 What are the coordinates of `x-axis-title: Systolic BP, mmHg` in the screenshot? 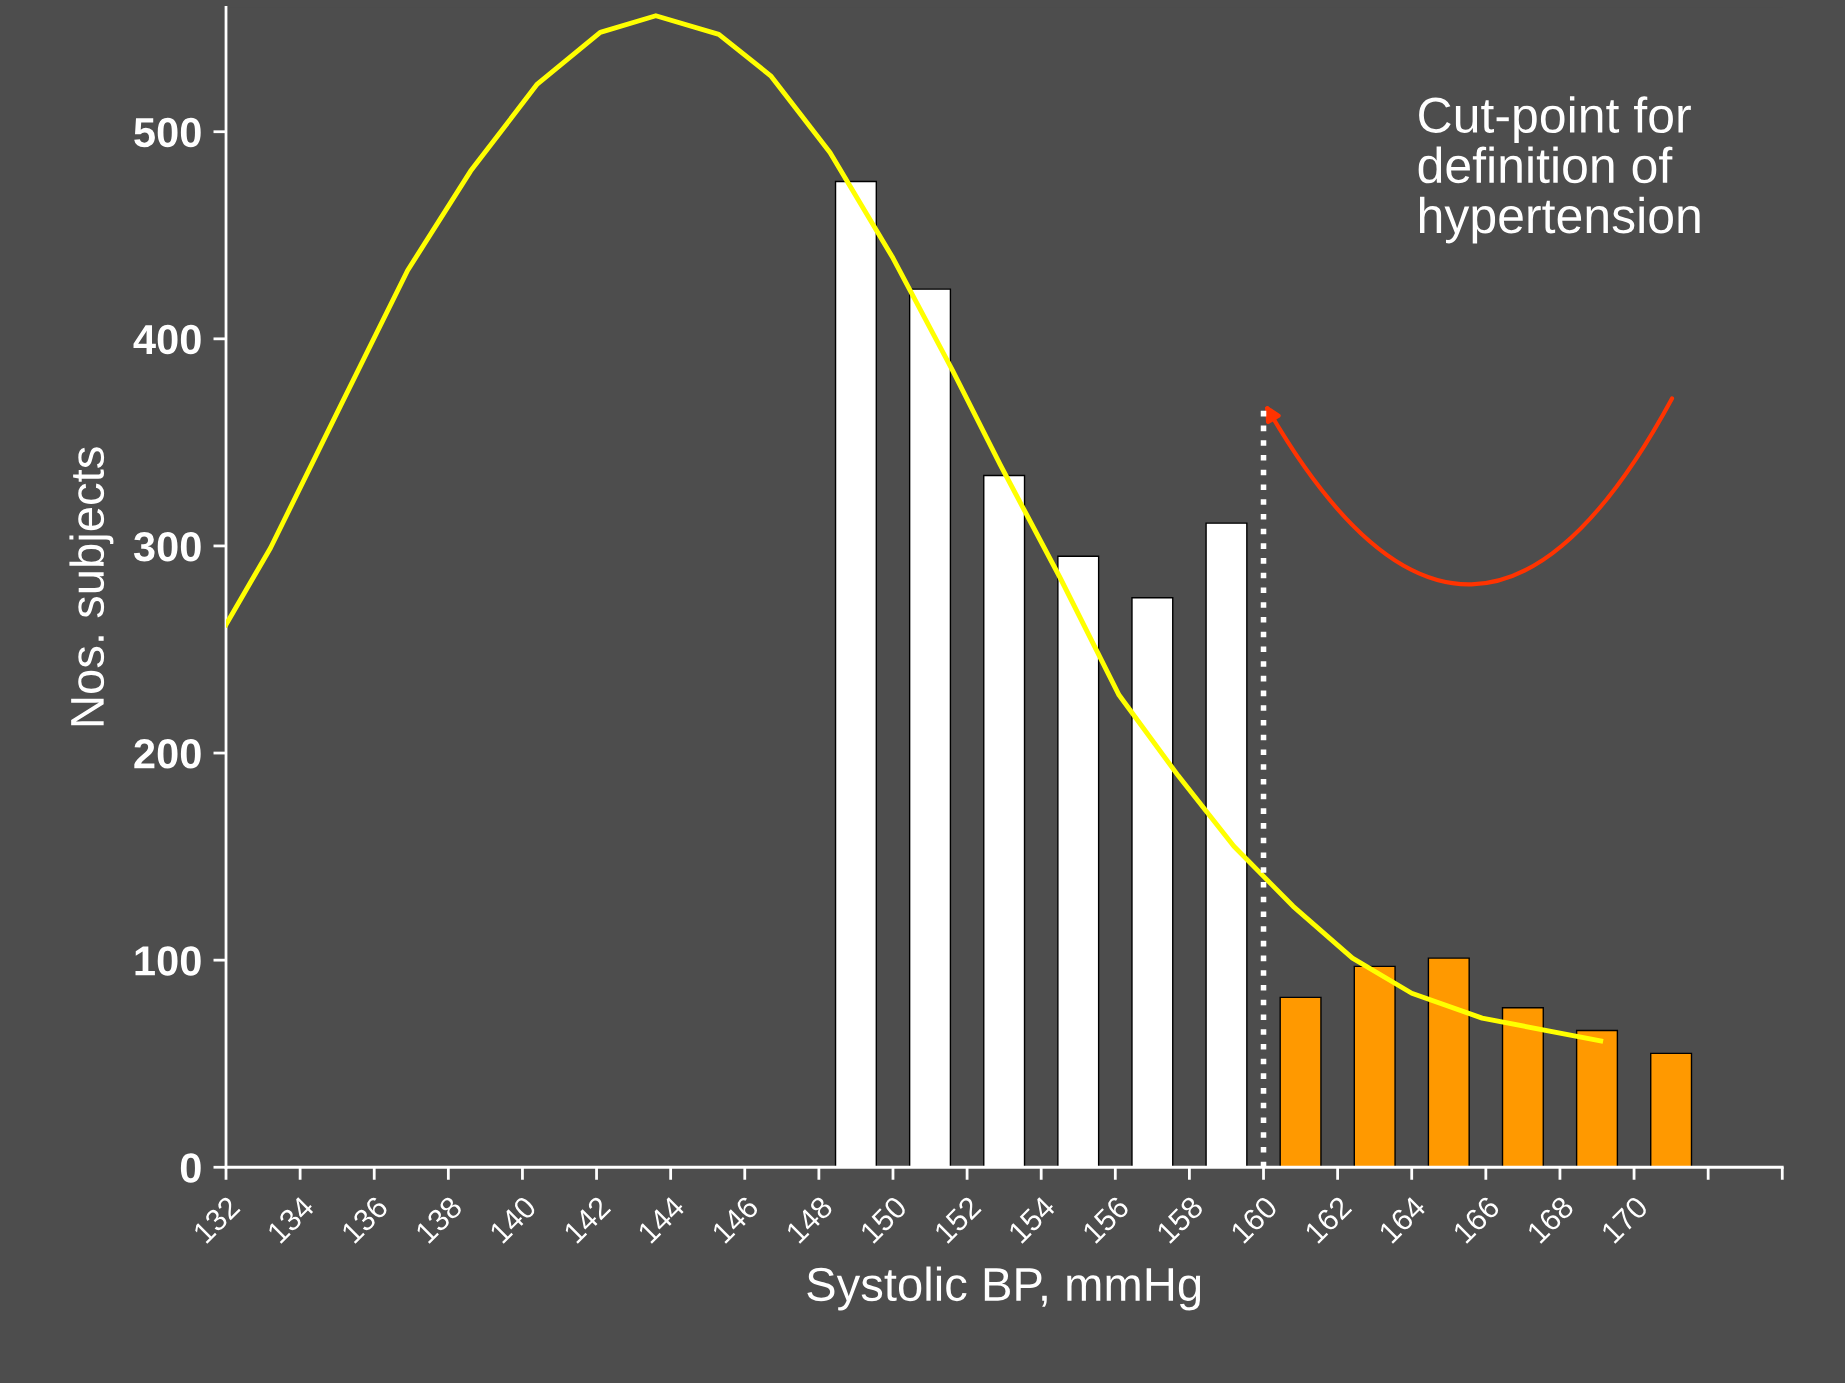 It's located at (1004, 1288).